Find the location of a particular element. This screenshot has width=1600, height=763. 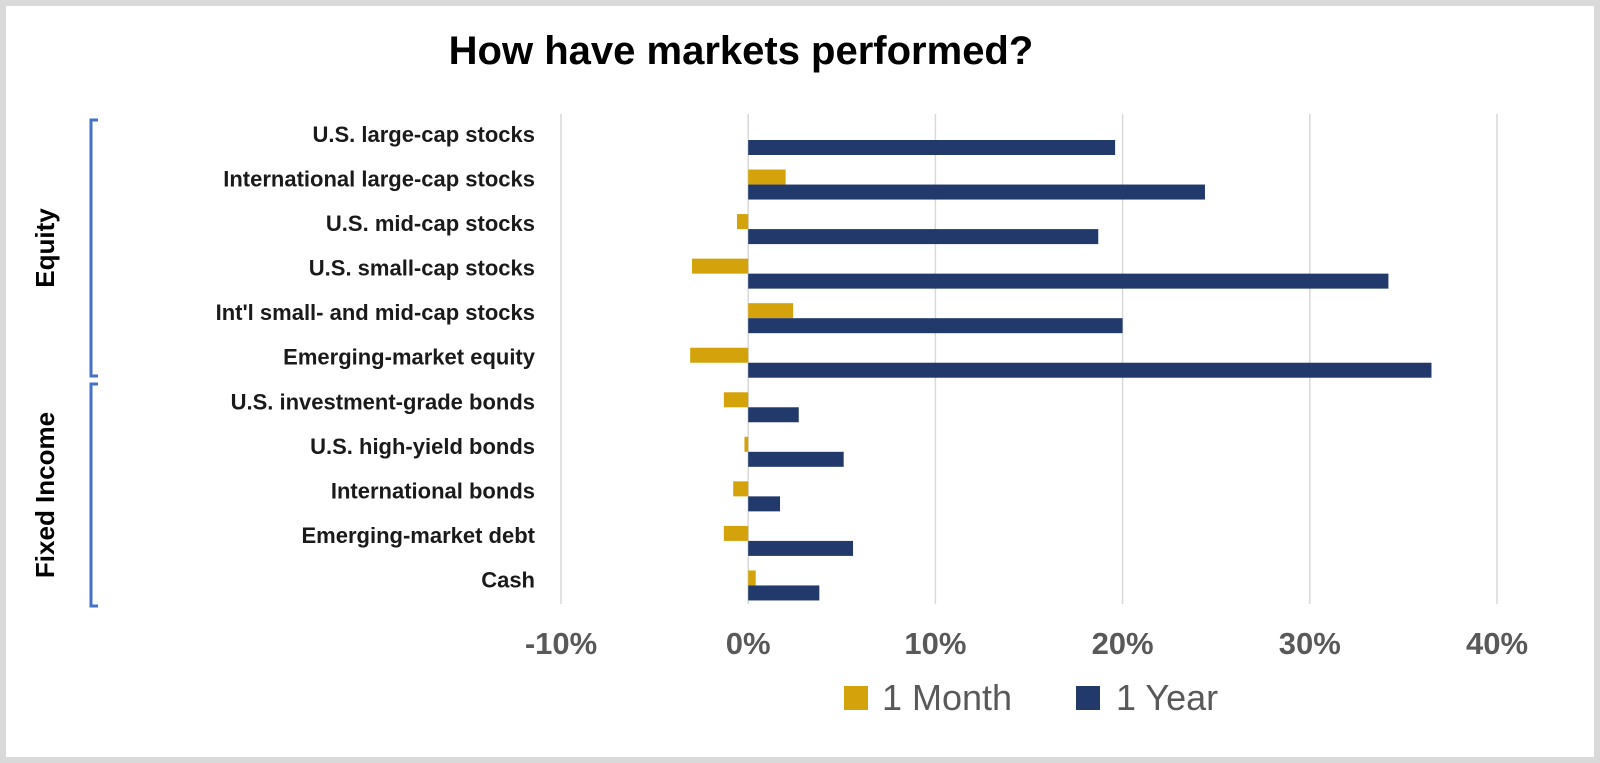

x-tick-label-3: 20% is located at coordinates (1123, 643).